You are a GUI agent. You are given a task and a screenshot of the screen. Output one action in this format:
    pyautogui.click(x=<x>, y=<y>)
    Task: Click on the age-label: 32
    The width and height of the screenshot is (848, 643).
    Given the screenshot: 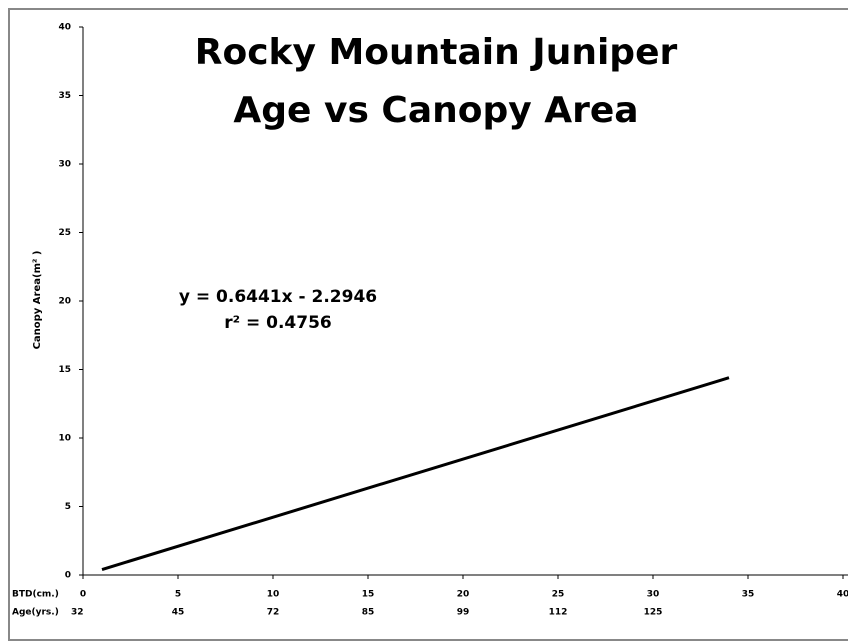 What is the action you would take?
    pyautogui.click(x=77, y=613)
    